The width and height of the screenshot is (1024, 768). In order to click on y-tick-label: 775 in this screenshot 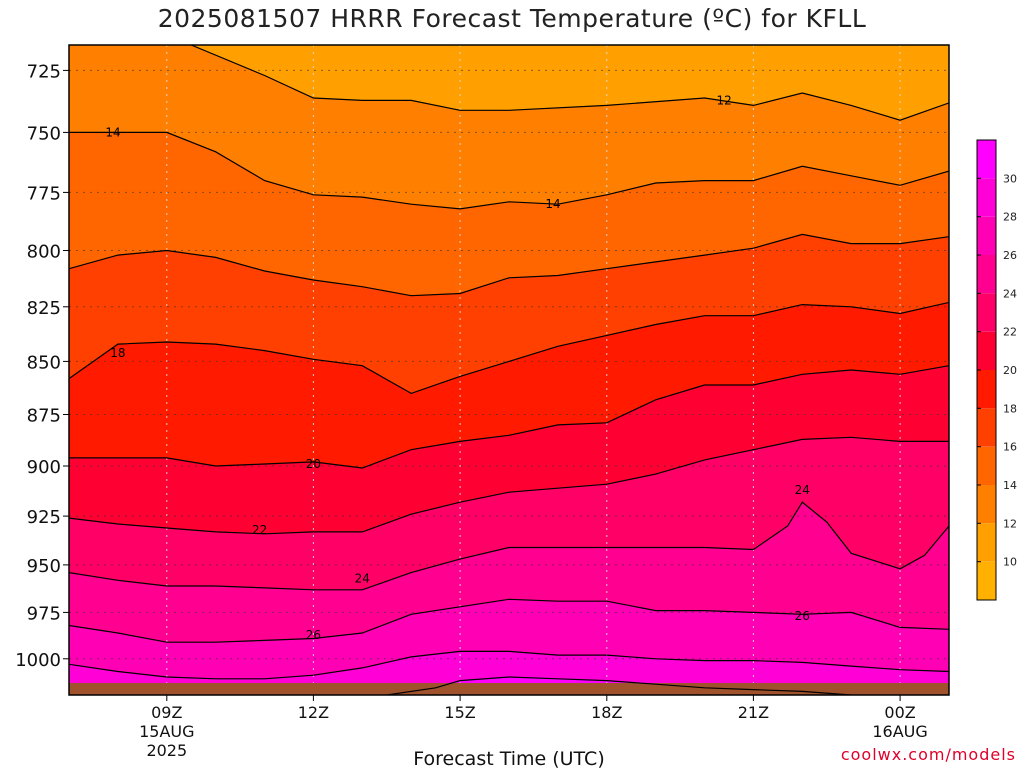, I will do `click(44, 193)`.